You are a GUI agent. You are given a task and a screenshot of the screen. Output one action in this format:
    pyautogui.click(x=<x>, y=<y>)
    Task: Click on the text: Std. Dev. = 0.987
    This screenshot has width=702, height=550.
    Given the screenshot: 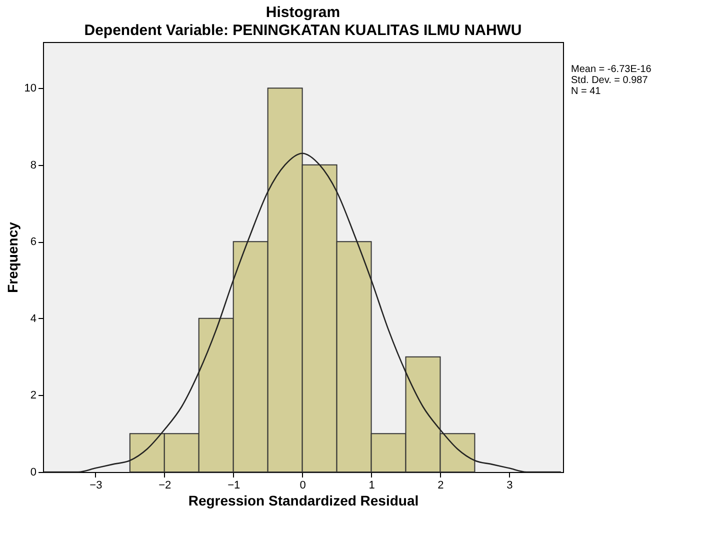 What is the action you would take?
    pyautogui.click(x=609, y=80)
    